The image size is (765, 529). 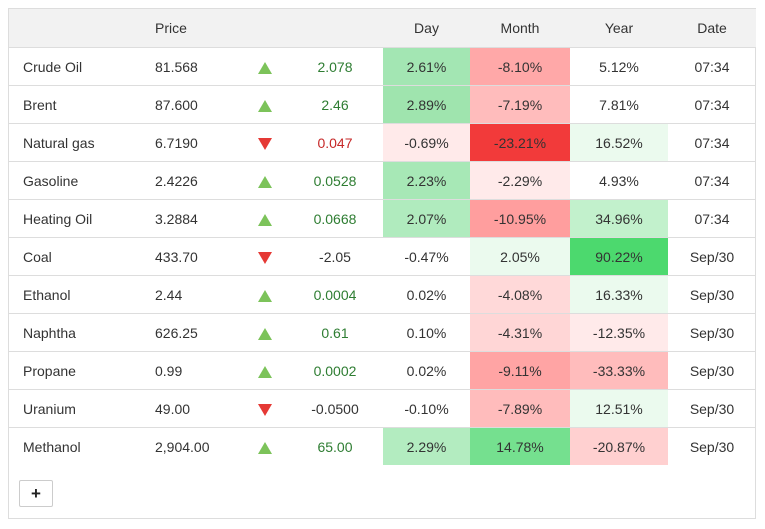 What do you see at coordinates (520, 28) in the screenshot?
I see `col-header-month: Month` at bounding box center [520, 28].